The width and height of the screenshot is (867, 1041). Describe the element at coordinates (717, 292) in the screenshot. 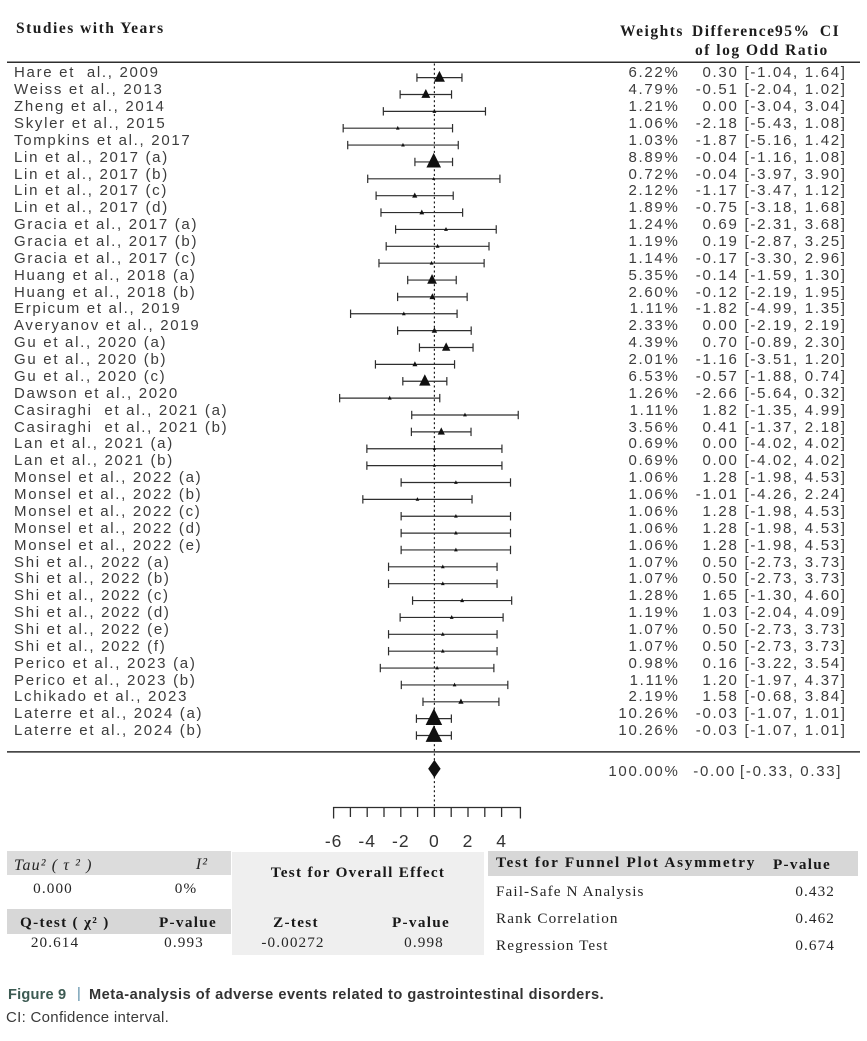

I see `study-difference: -0.12` at that location.